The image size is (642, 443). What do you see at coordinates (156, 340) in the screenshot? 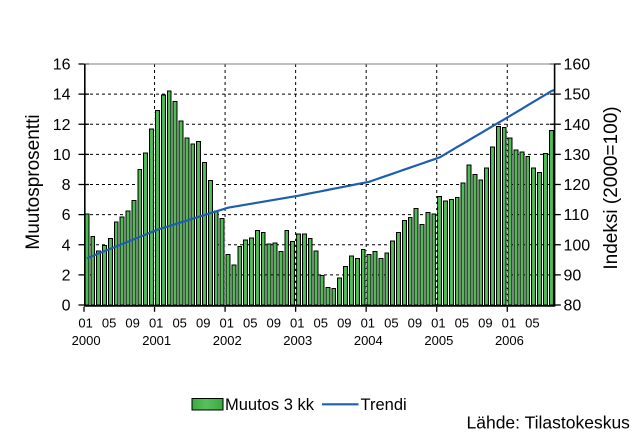
I see `svg-text: 2001` at bounding box center [156, 340].